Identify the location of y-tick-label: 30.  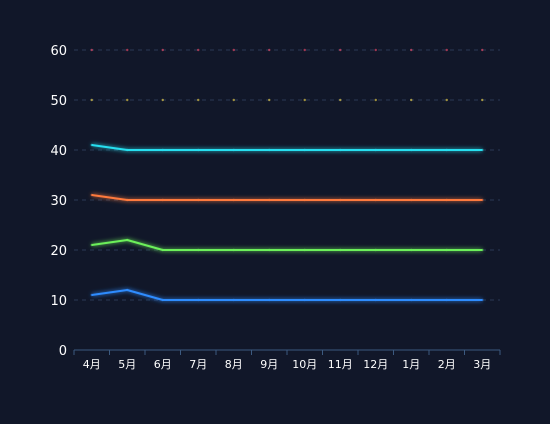
(58, 201).